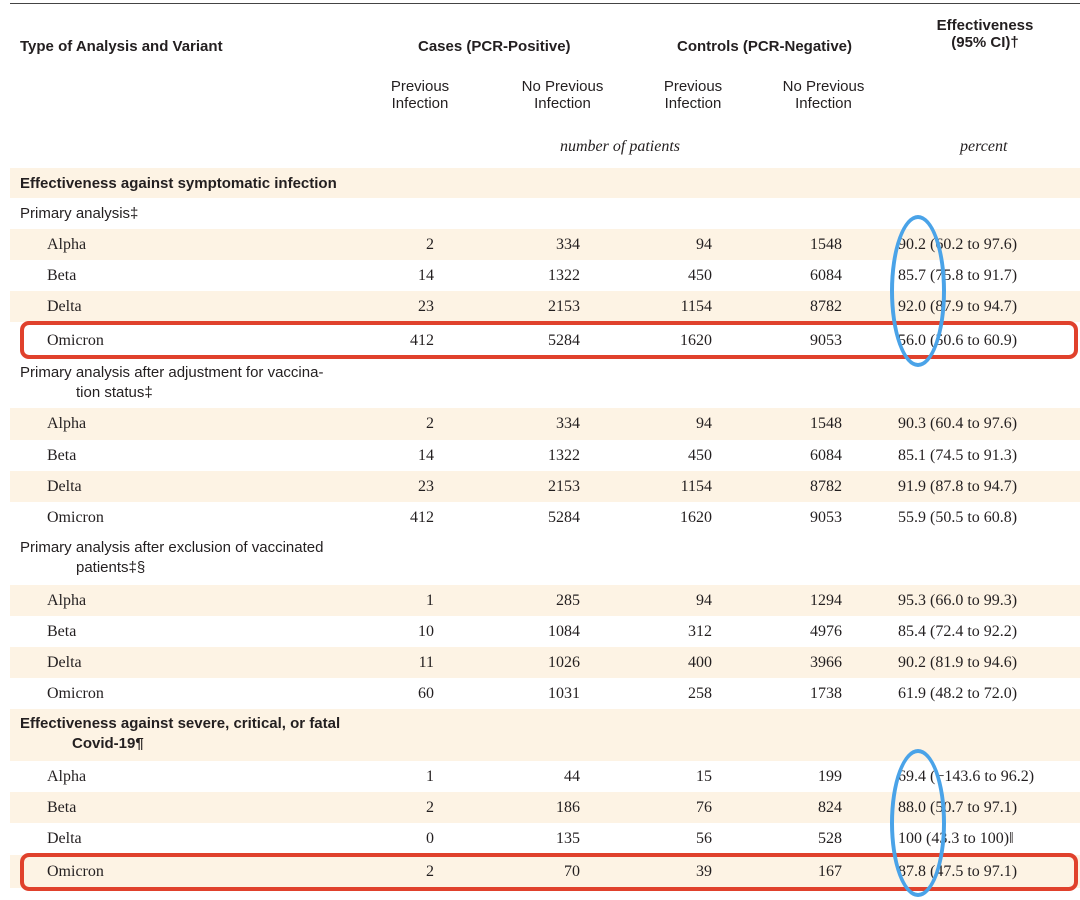 The image size is (1080, 900). I want to click on omicron-highlight-box, so click(549, 340).